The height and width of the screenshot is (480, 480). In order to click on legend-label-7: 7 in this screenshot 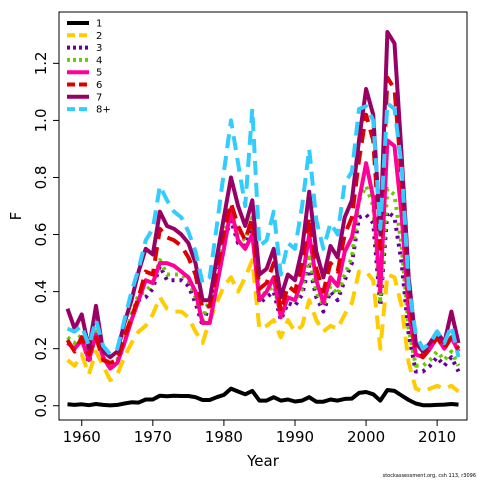, I will do `click(99, 97)`.